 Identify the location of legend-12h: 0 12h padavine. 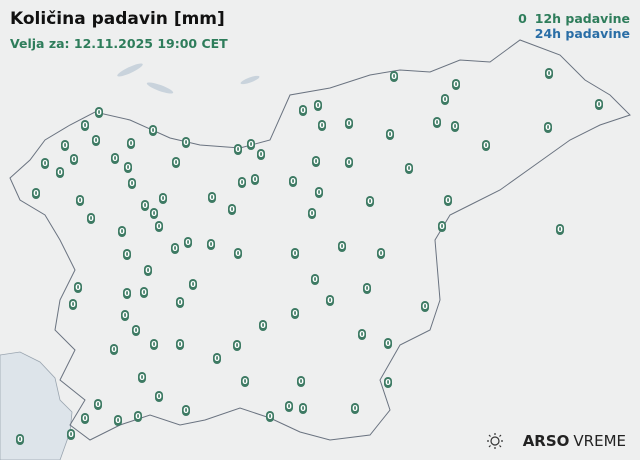
(574, 18).